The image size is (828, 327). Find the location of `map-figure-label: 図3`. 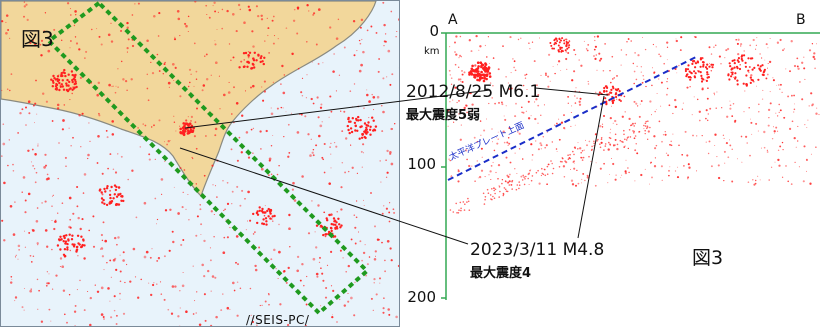

map-figure-label: 図3 is located at coordinates (37, 39).